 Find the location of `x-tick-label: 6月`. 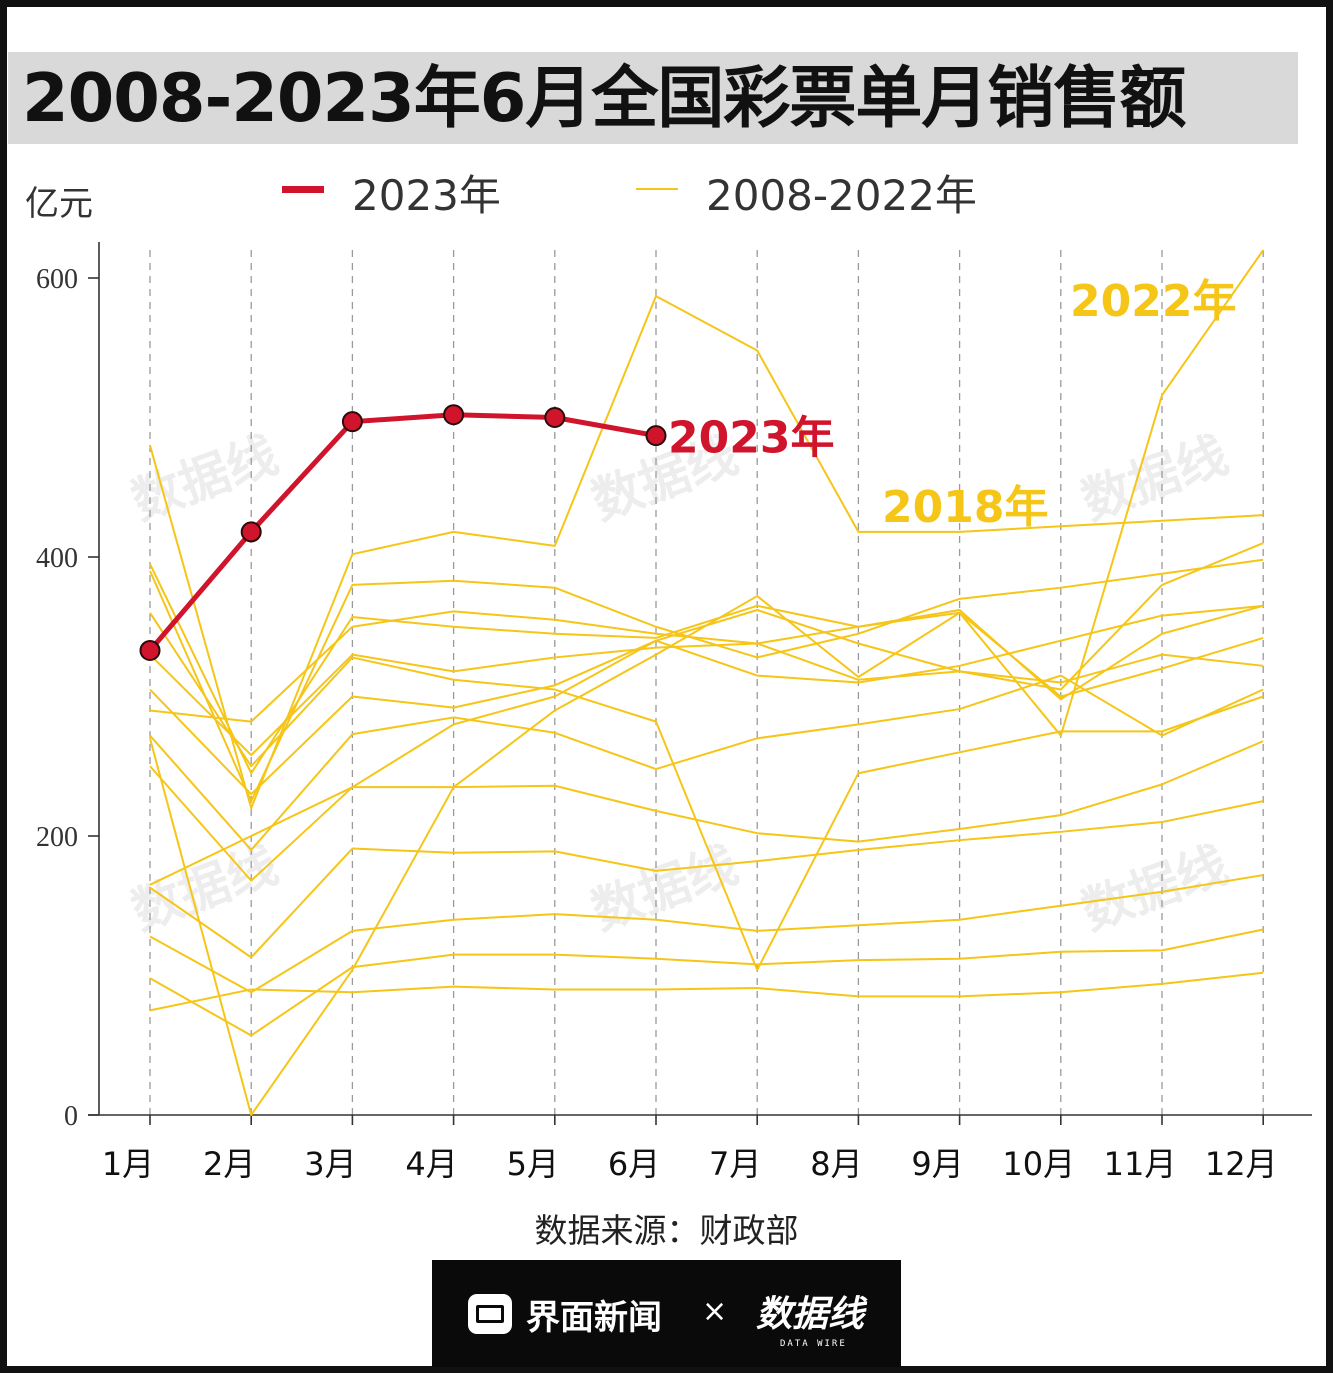

x-tick-label: 6月 is located at coordinates (634, 1164).